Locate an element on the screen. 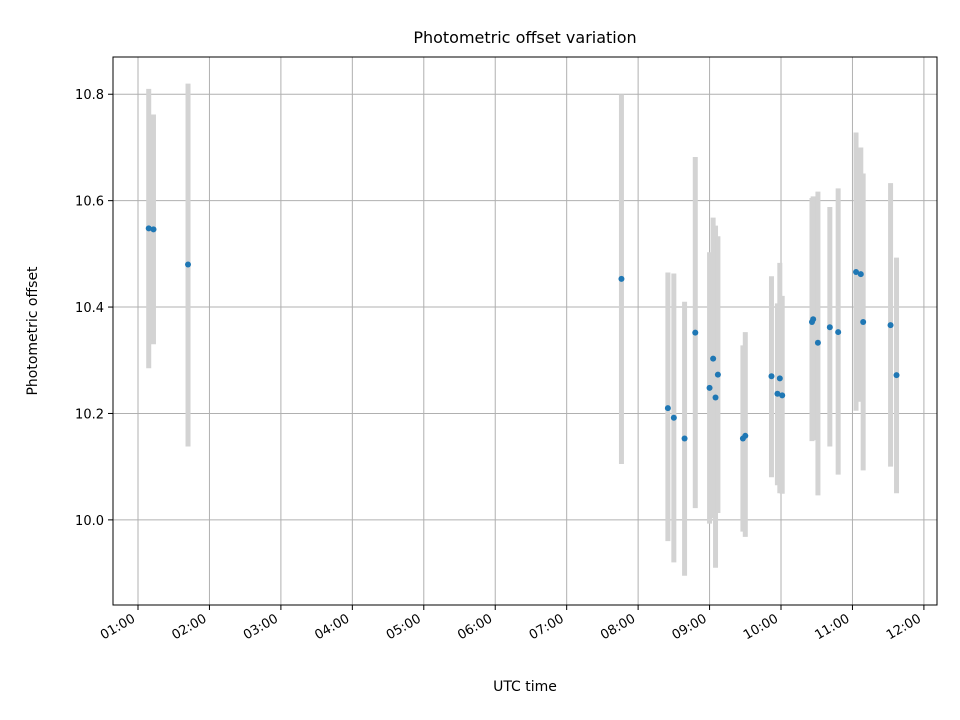 The height and width of the screenshot is (720, 960). chart-title: Photometric offset variation is located at coordinates (524, 37).